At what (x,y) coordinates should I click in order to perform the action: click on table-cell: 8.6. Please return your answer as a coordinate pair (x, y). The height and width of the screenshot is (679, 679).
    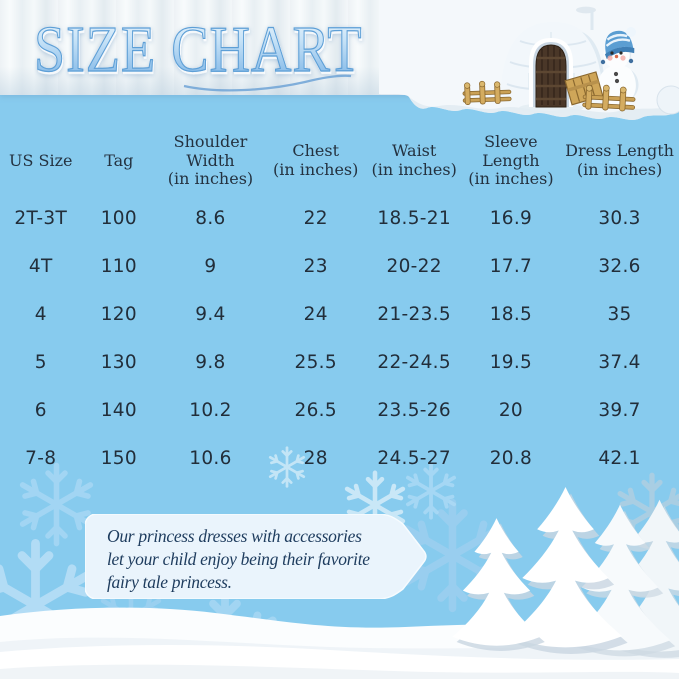
    Looking at the image, I should click on (210, 218).